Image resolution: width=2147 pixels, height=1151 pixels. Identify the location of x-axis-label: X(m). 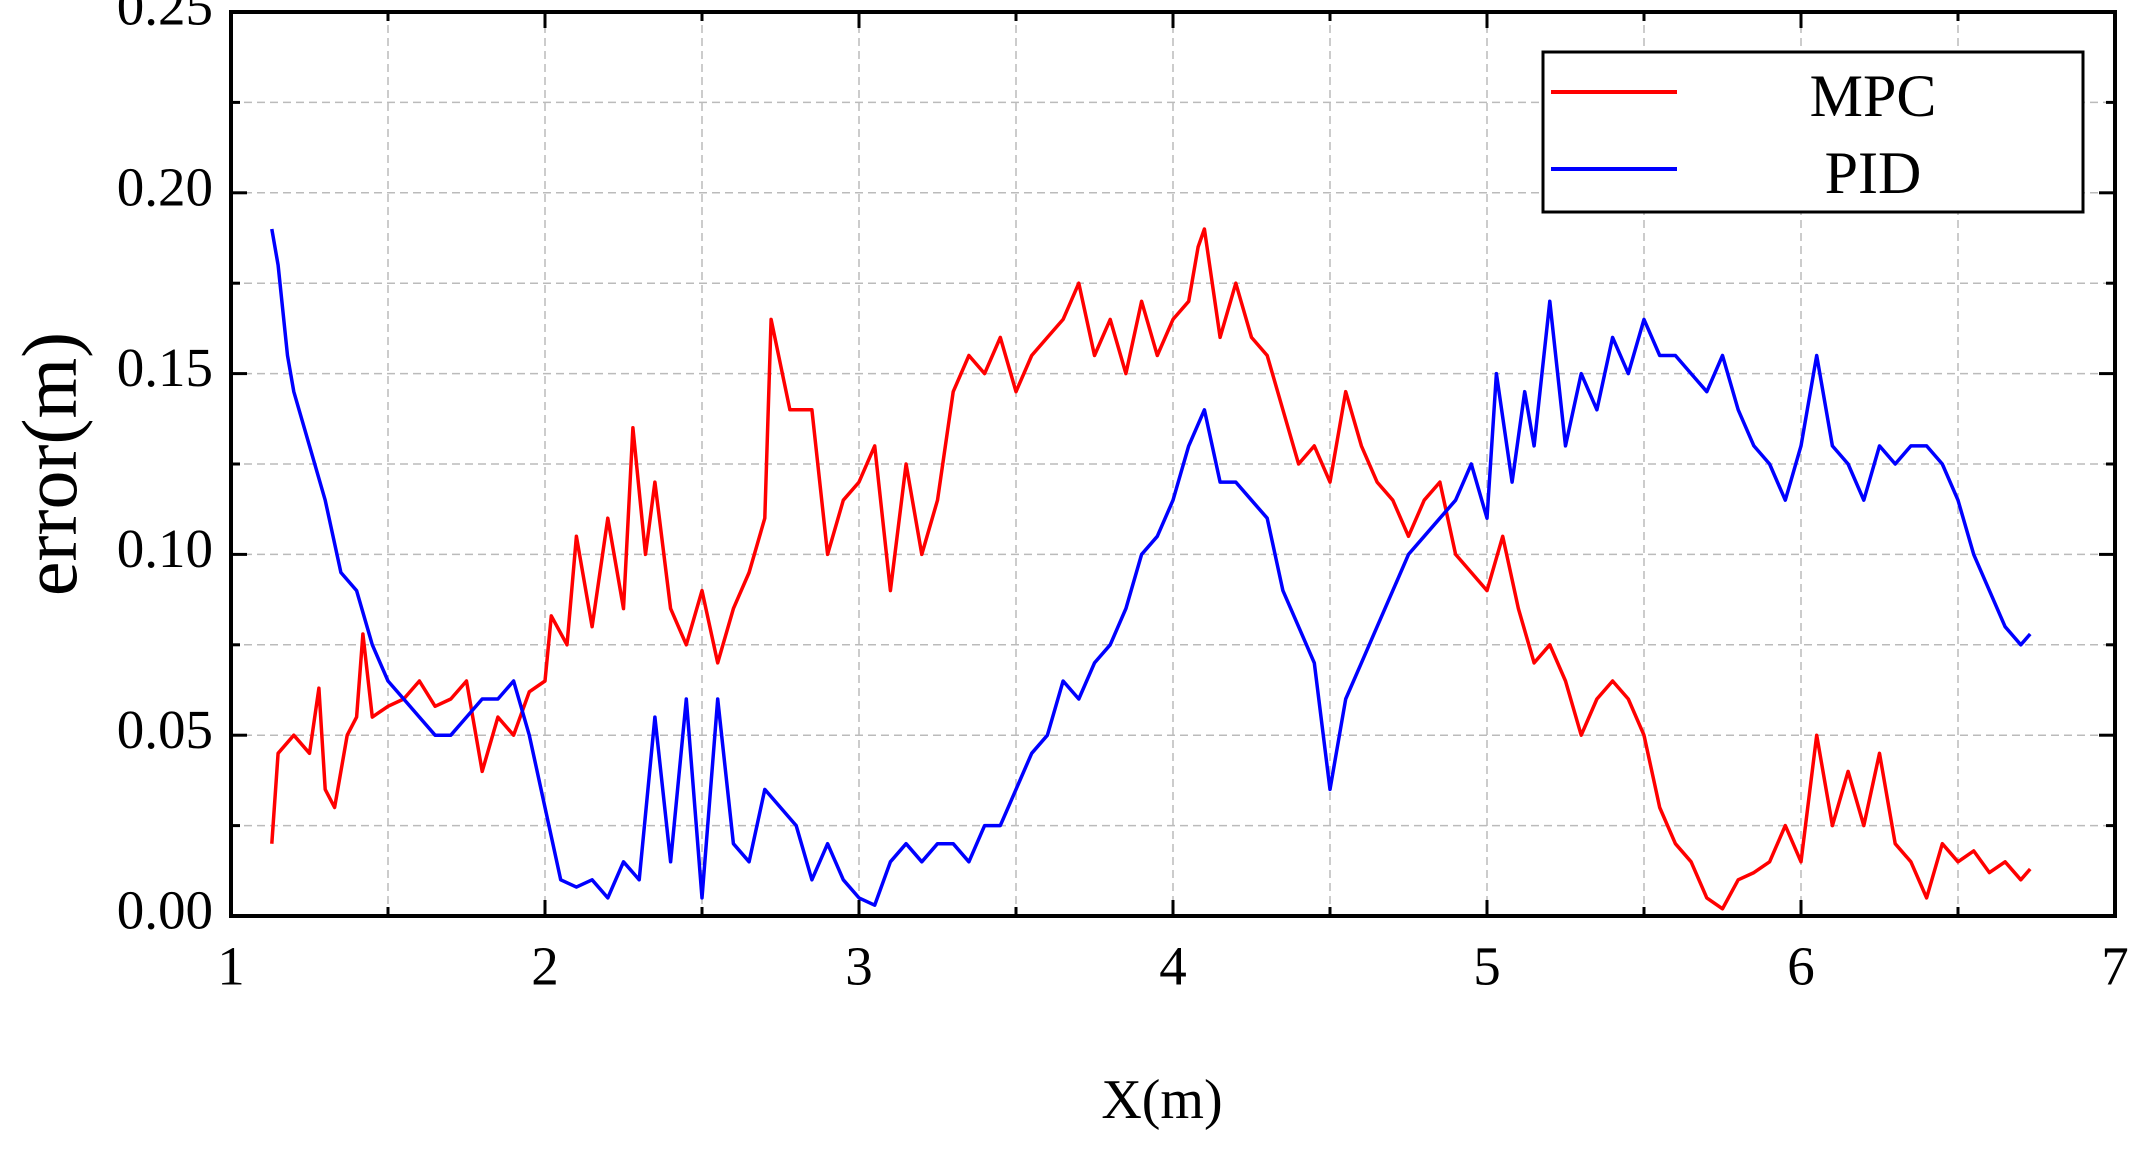
(1161, 1100).